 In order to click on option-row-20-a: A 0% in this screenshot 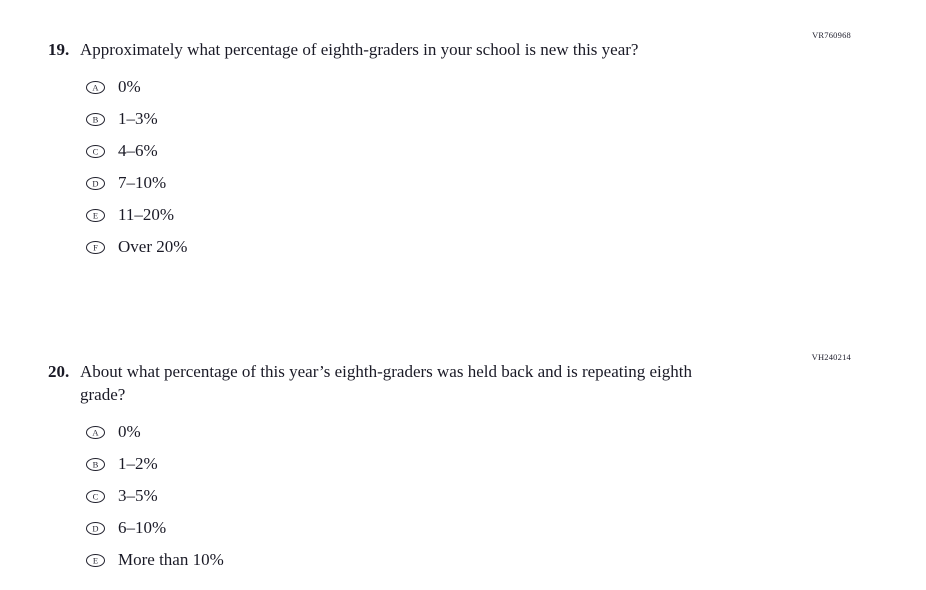, I will do `click(506, 432)`.